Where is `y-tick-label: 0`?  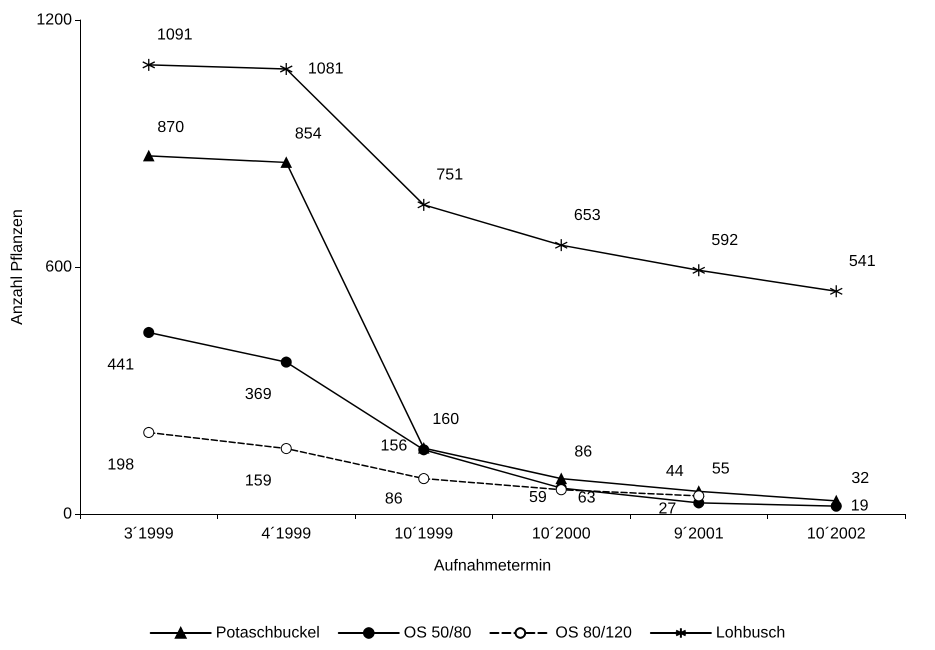
y-tick-label: 0 is located at coordinates (67, 514).